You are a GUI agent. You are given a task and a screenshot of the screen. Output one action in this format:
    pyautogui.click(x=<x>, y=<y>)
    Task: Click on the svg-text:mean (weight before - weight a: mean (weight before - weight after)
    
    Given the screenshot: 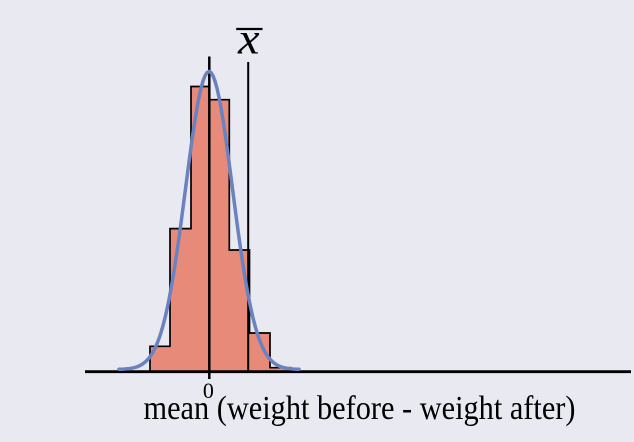 What is the action you would take?
    pyautogui.click(x=360, y=408)
    